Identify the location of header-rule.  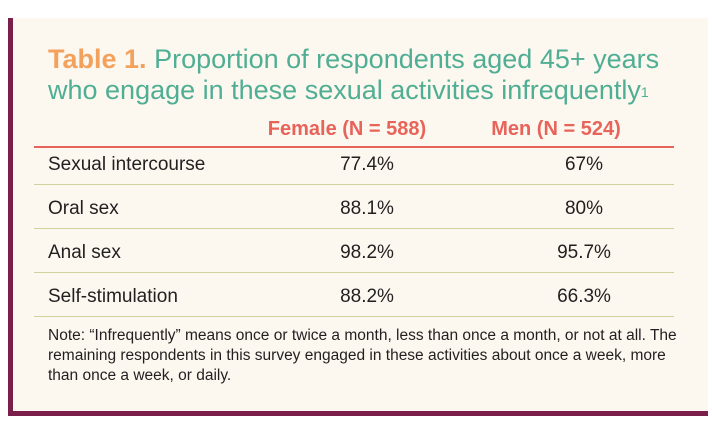
(354, 147).